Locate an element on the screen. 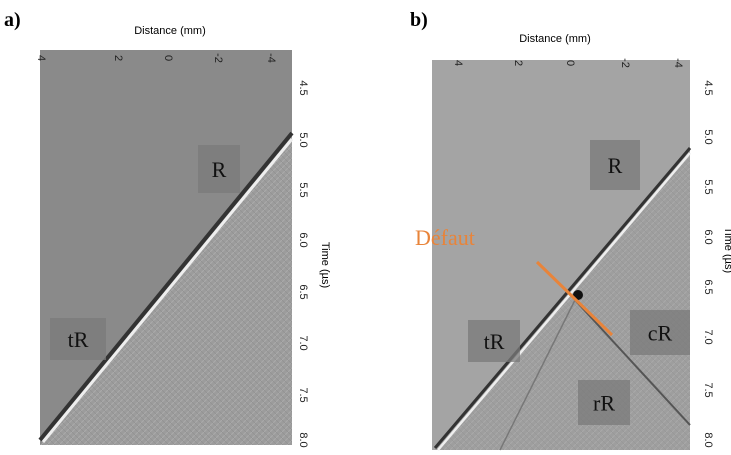  annotation: rR is located at coordinates (604, 403).